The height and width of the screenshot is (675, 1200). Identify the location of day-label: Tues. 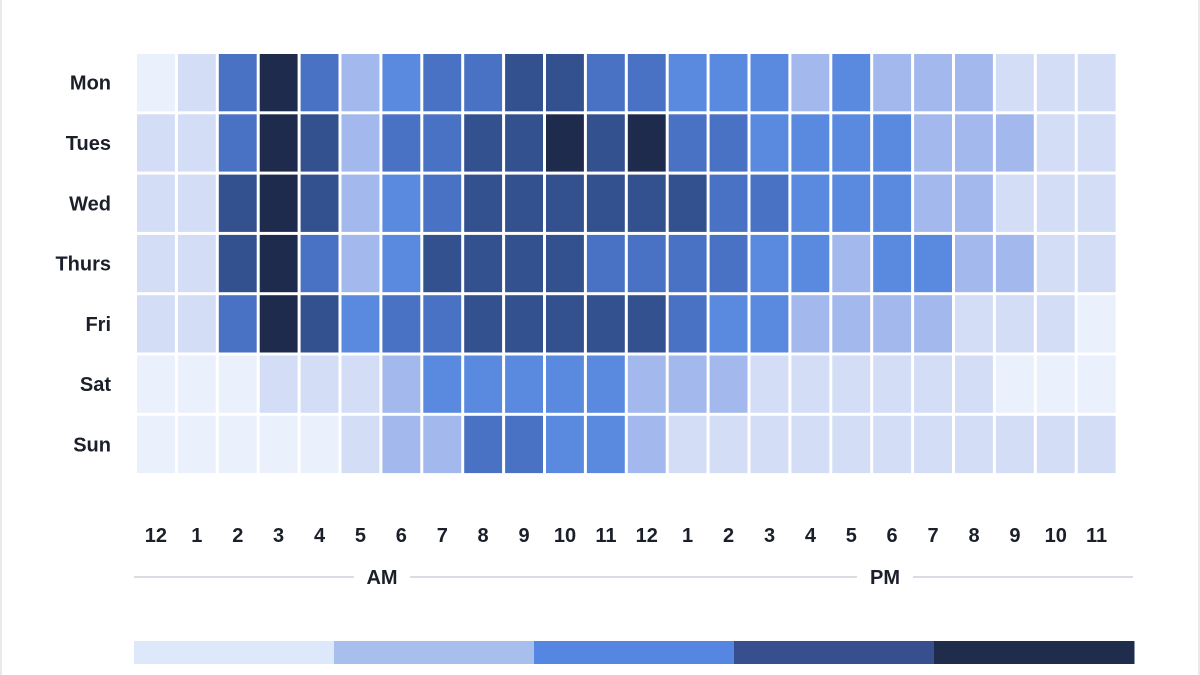
(88, 144).